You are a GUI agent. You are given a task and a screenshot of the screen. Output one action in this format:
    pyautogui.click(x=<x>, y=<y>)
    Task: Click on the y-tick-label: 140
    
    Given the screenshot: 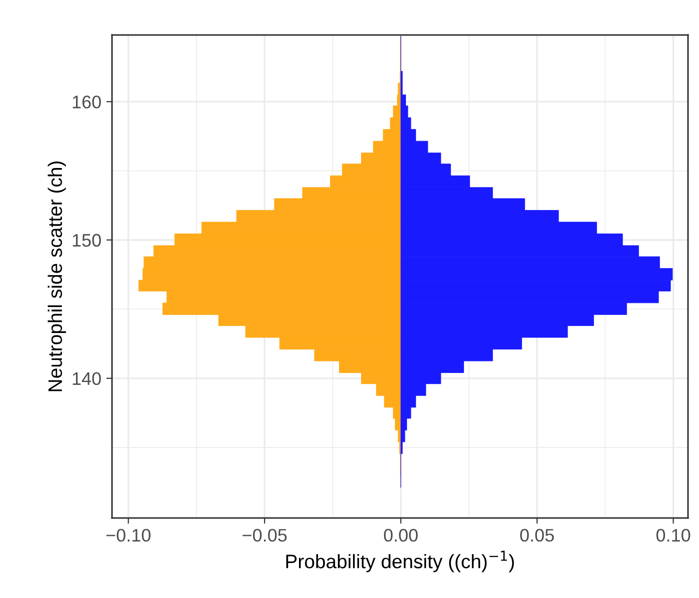 What is the action you would take?
    pyautogui.click(x=86, y=379)
    